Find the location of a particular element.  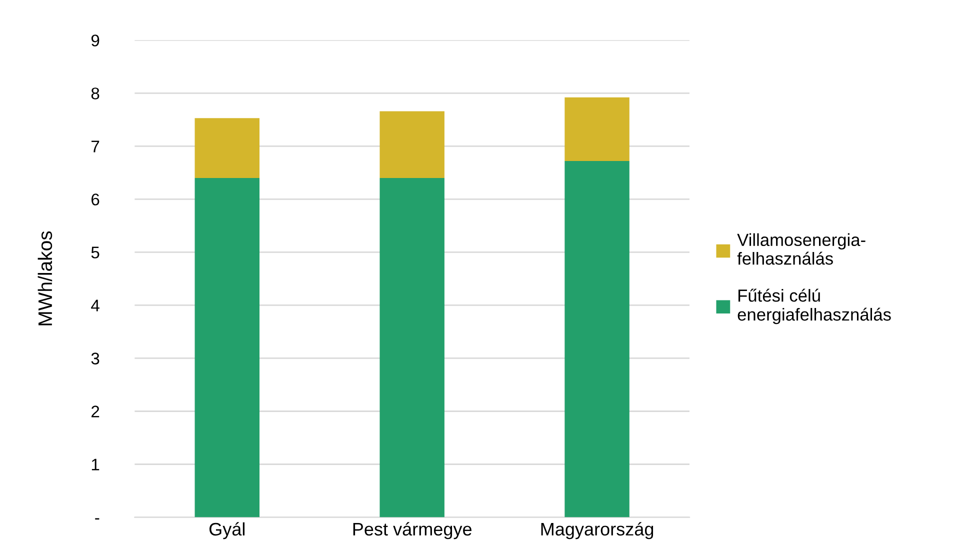

x-tick-label: Pest vármegye is located at coordinates (412, 531).